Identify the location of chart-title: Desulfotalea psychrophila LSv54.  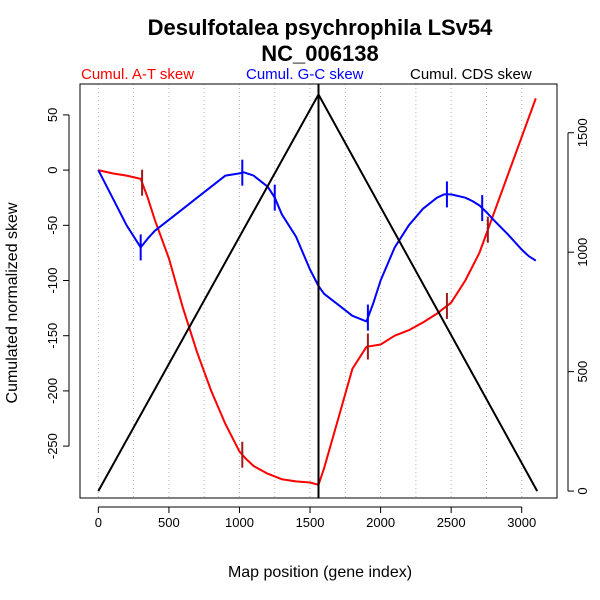
(321, 27).